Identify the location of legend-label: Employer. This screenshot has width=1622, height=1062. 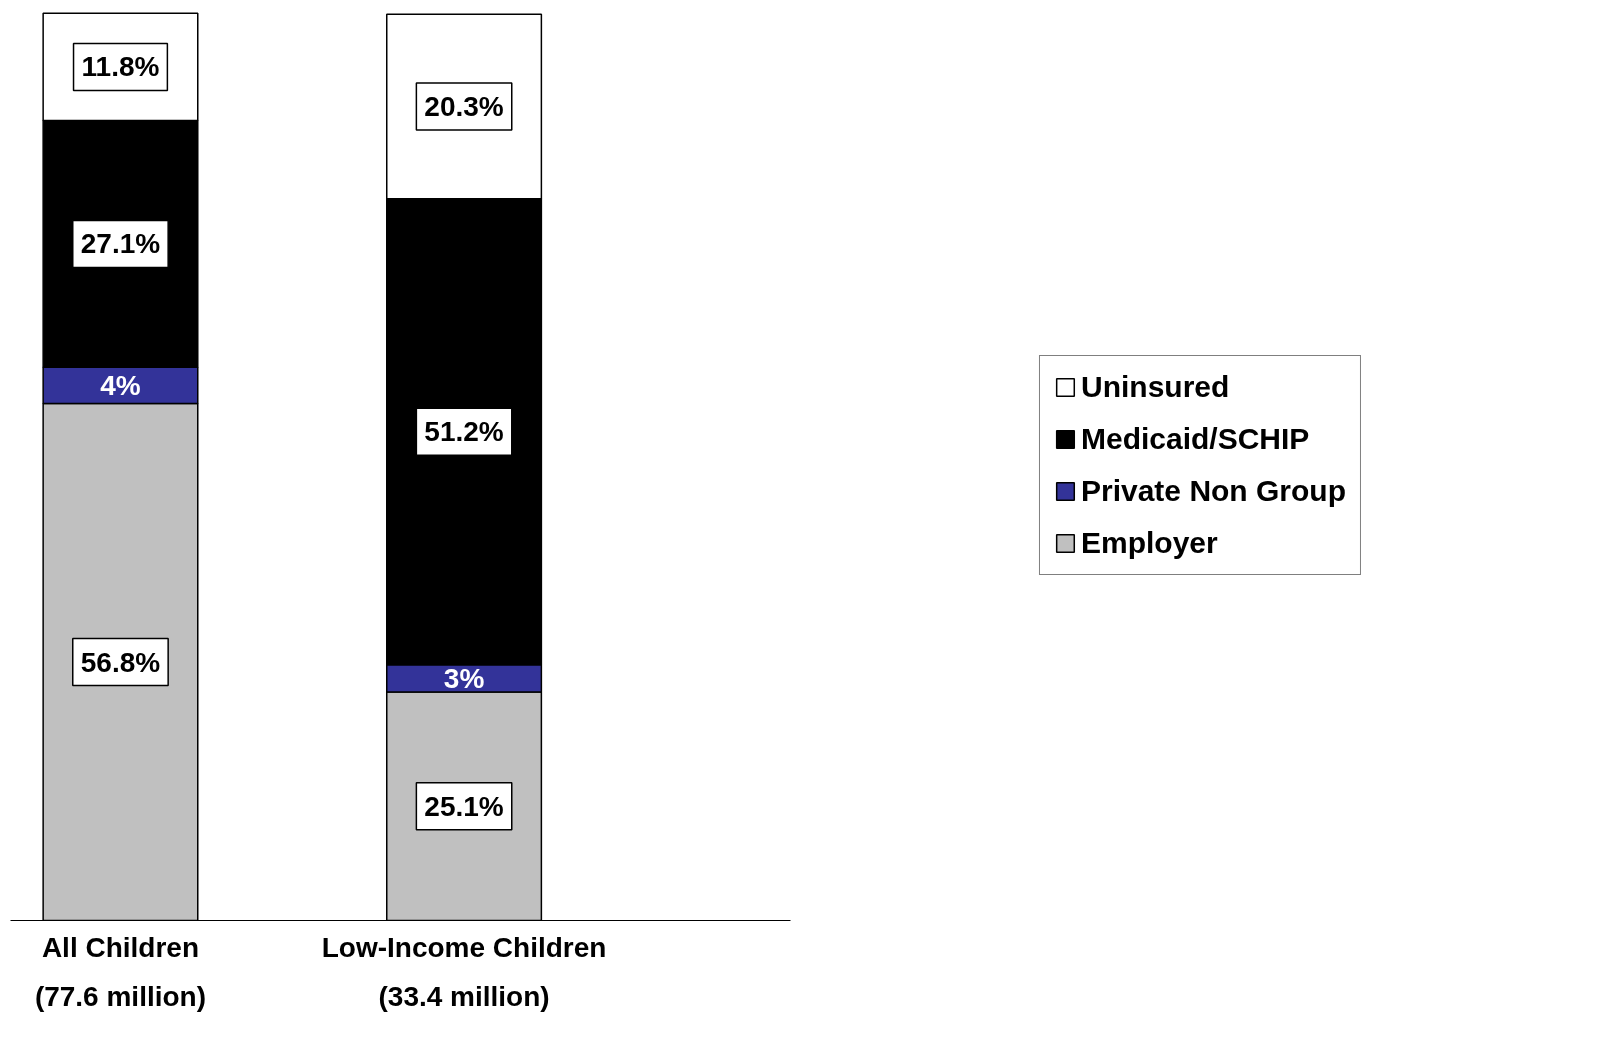
(1149, 543).